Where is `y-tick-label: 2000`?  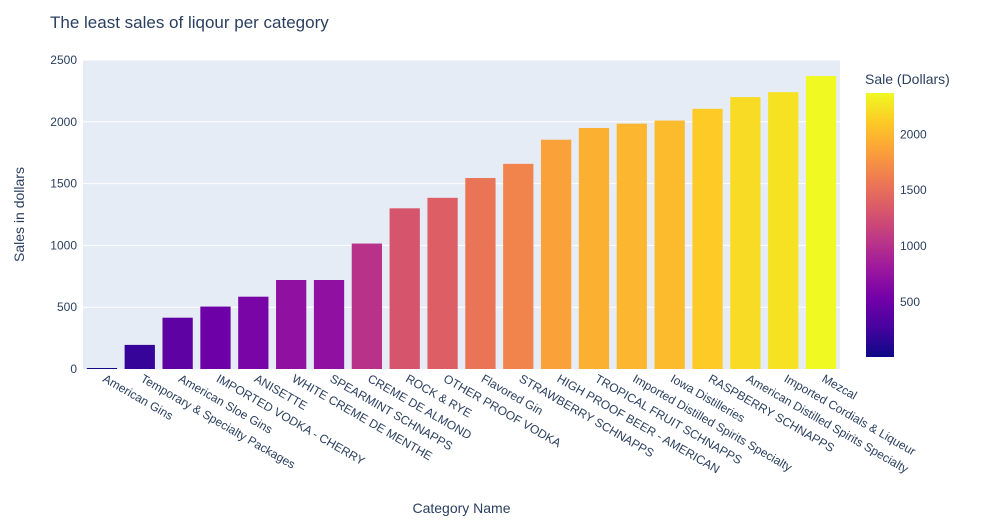
y-tick-label: 2000 is located at coordinates (63, 122).